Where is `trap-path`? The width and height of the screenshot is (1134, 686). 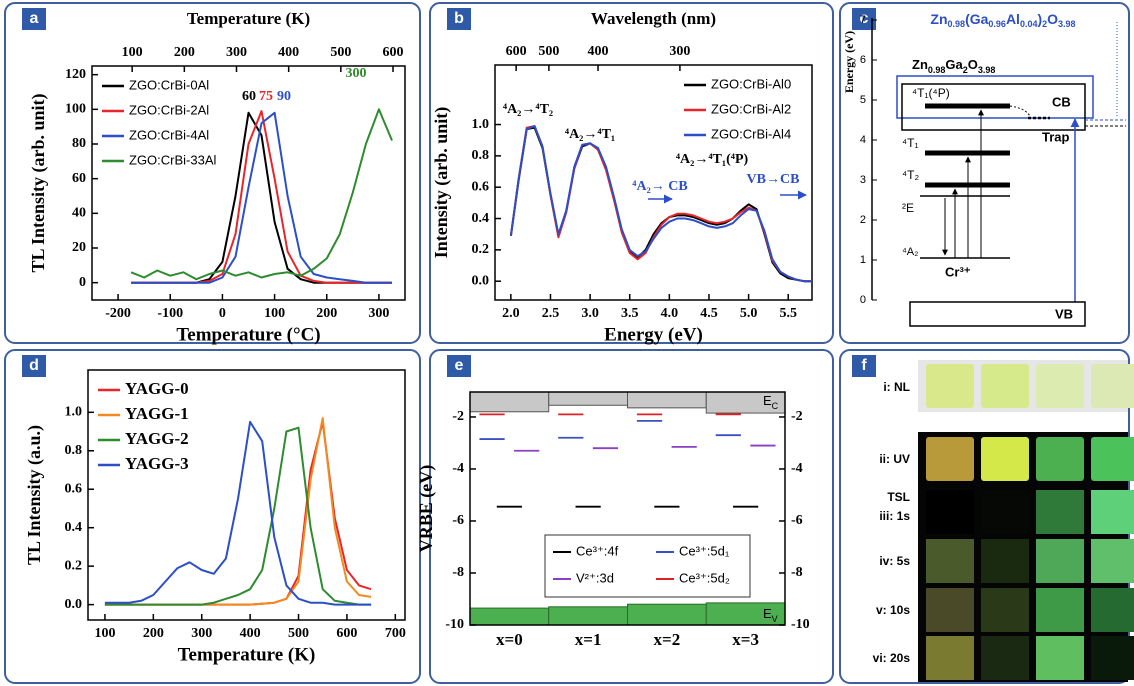 trap-path is located at coordinates (1020, 111).